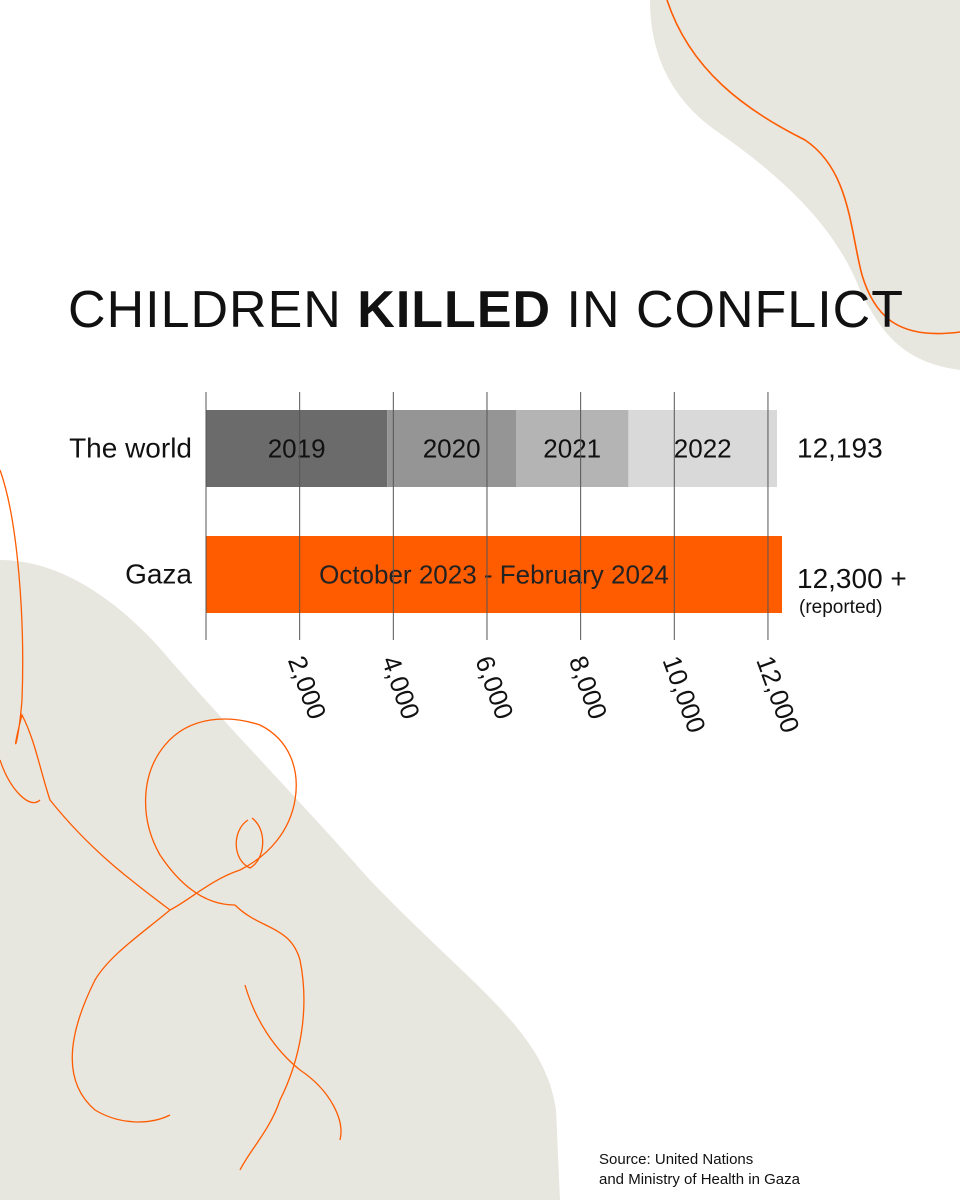 This screenshot has width=960, height=1200. Describe the element at coordinates (840, 448) in the screenshot. I see `total-value-label: 12,193` at that location.